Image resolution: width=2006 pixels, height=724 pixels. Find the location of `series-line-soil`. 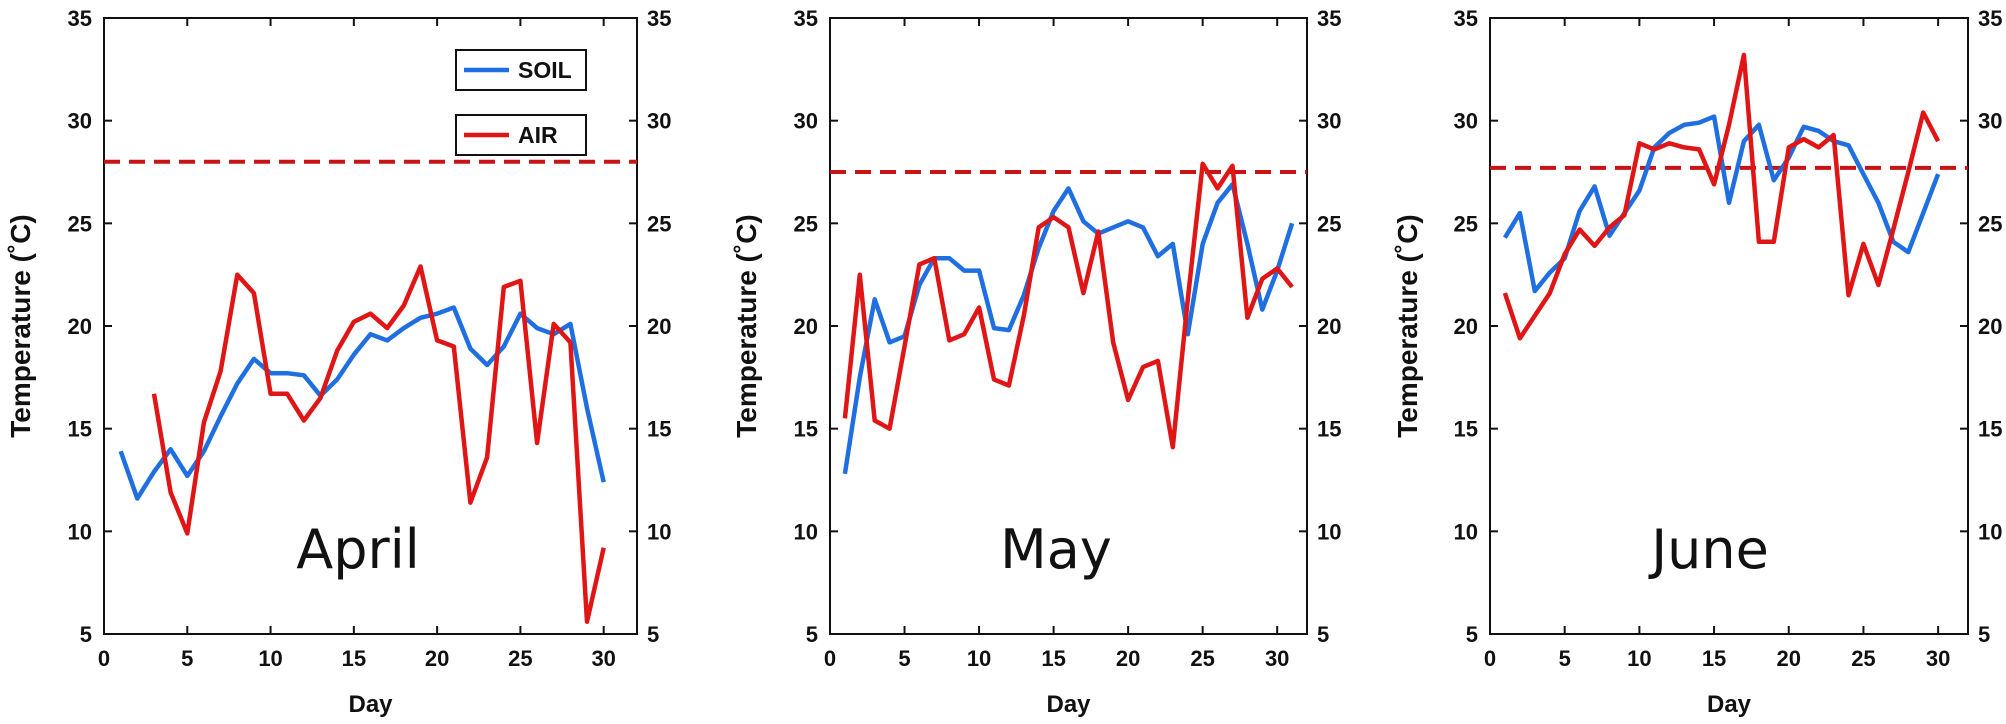

series-line-soil is located at coordinates (1068, 328).